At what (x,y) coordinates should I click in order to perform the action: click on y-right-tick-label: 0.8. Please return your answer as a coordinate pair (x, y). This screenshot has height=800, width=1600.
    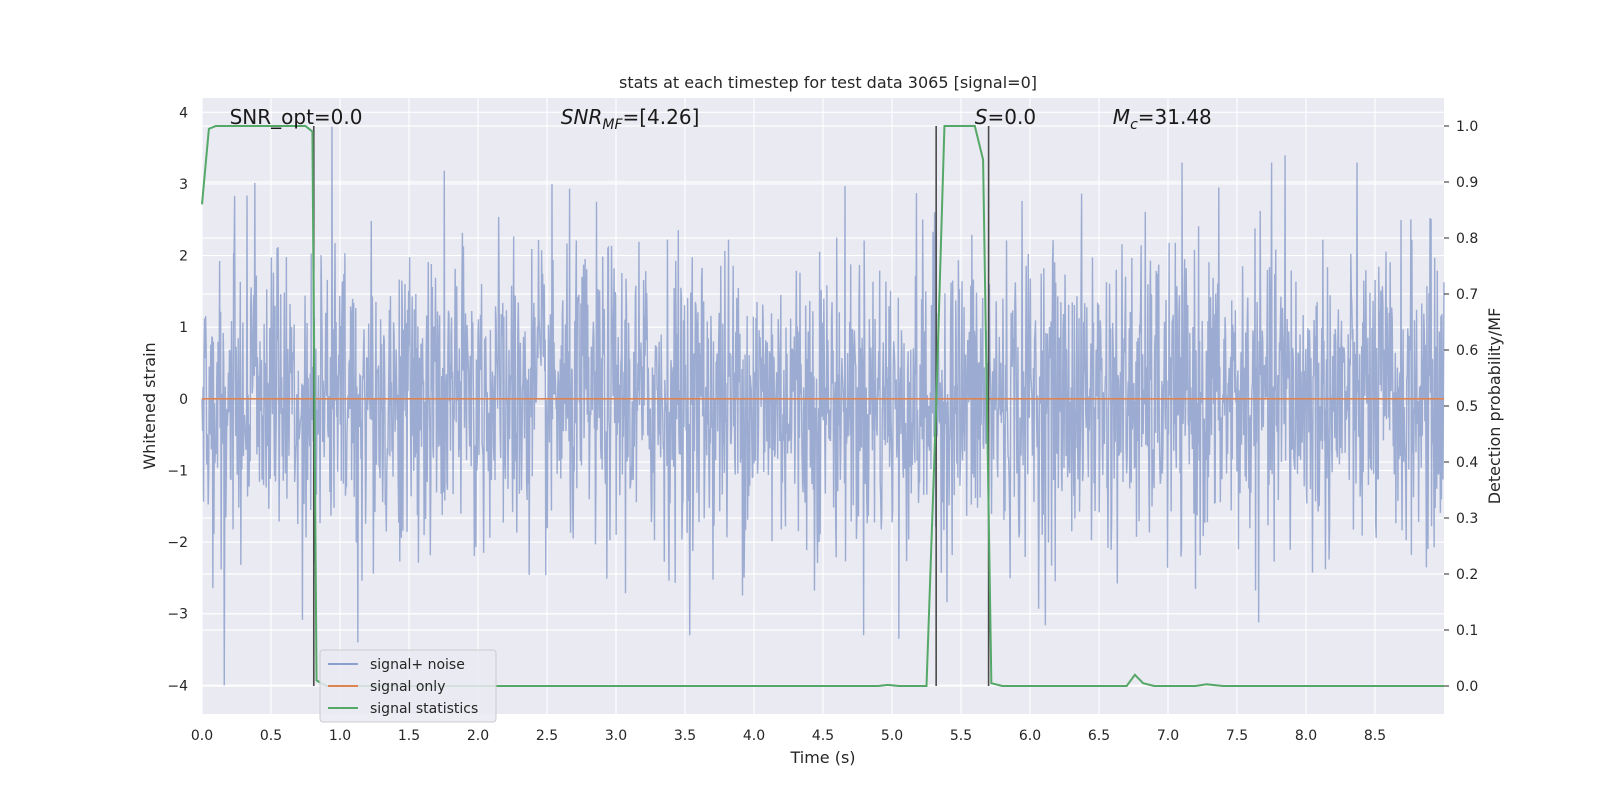
    Looking at the image, I should click on (1467, 239).